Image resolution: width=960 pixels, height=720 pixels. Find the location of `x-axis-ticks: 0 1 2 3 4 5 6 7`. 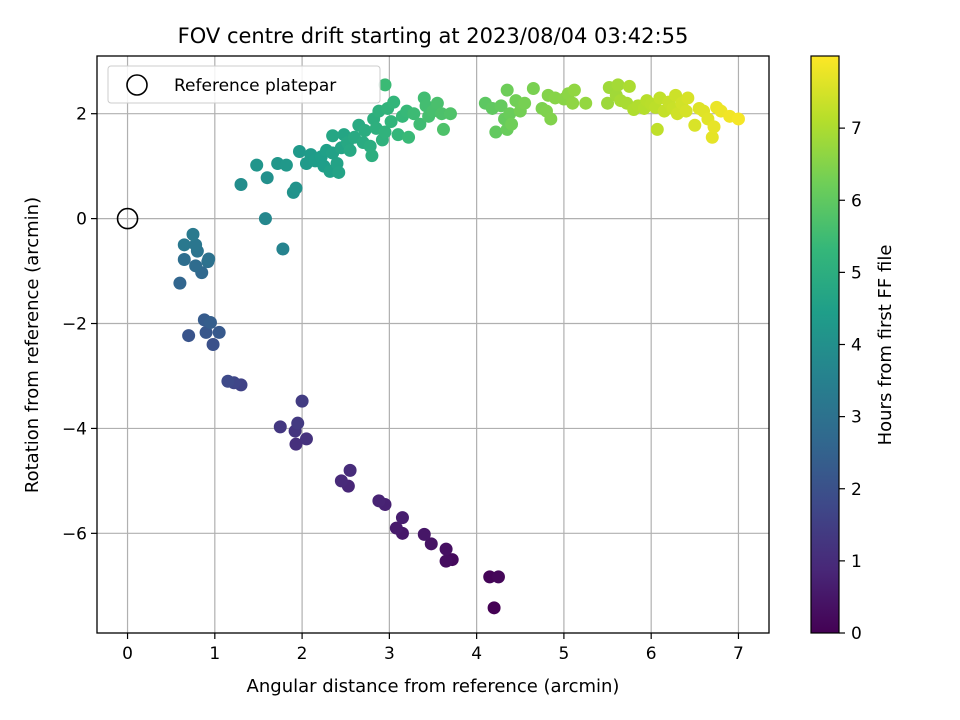

x-axis-ticks: 0 1 2 3 4 5 6 7 is located at coordinates (433, 648).